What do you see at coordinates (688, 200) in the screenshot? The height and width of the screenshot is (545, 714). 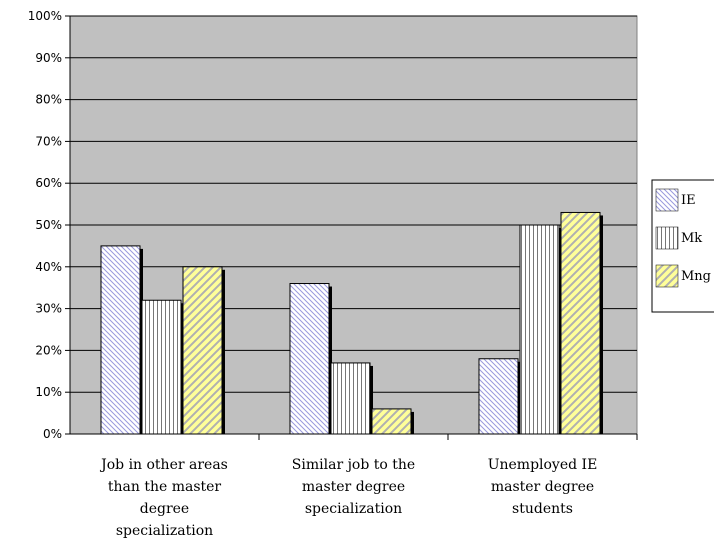 I see `legend-label-ie: IE` at bounding box center [688, 200].